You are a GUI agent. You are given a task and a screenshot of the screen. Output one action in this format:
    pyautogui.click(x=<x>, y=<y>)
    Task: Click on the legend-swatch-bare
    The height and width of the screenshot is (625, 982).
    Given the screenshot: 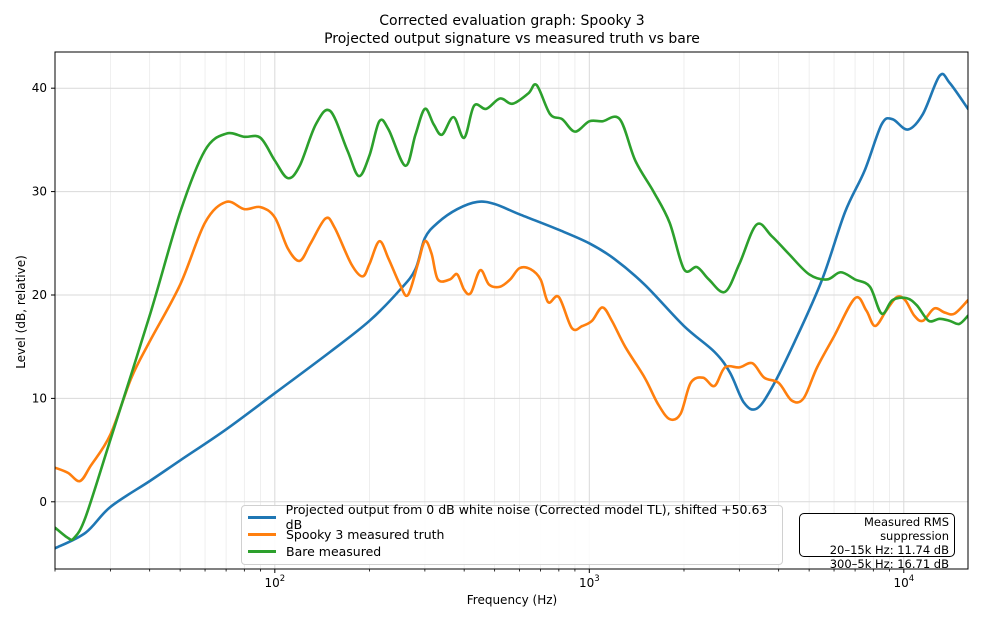 What is the action you would take?
    pyautogui.click(x=262, y=551)
    